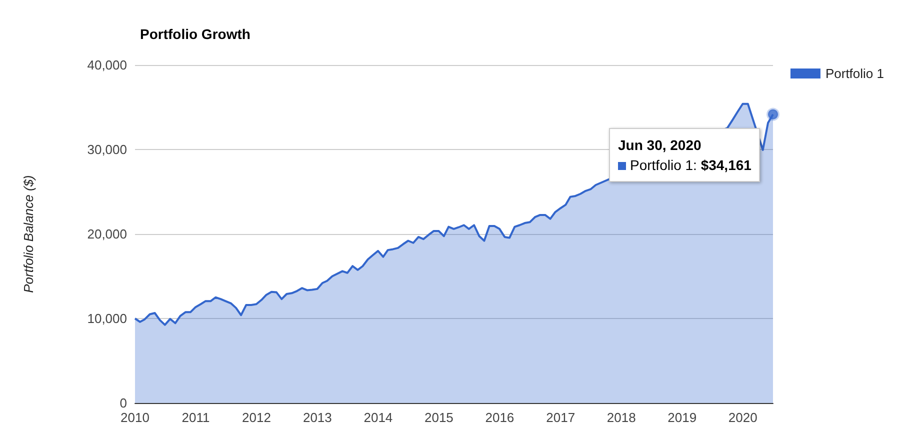  I want to click on y-tick-label: 20,000, so click(107, 234).